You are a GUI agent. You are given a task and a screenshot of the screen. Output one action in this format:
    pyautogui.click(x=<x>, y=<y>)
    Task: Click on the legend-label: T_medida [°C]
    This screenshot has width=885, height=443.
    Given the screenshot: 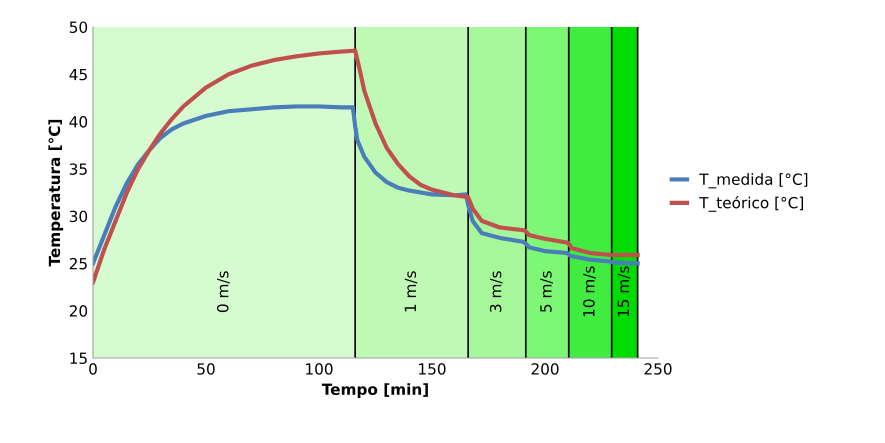 What is the action you would take?
    pyautogui.click(x=753, y=180)
    